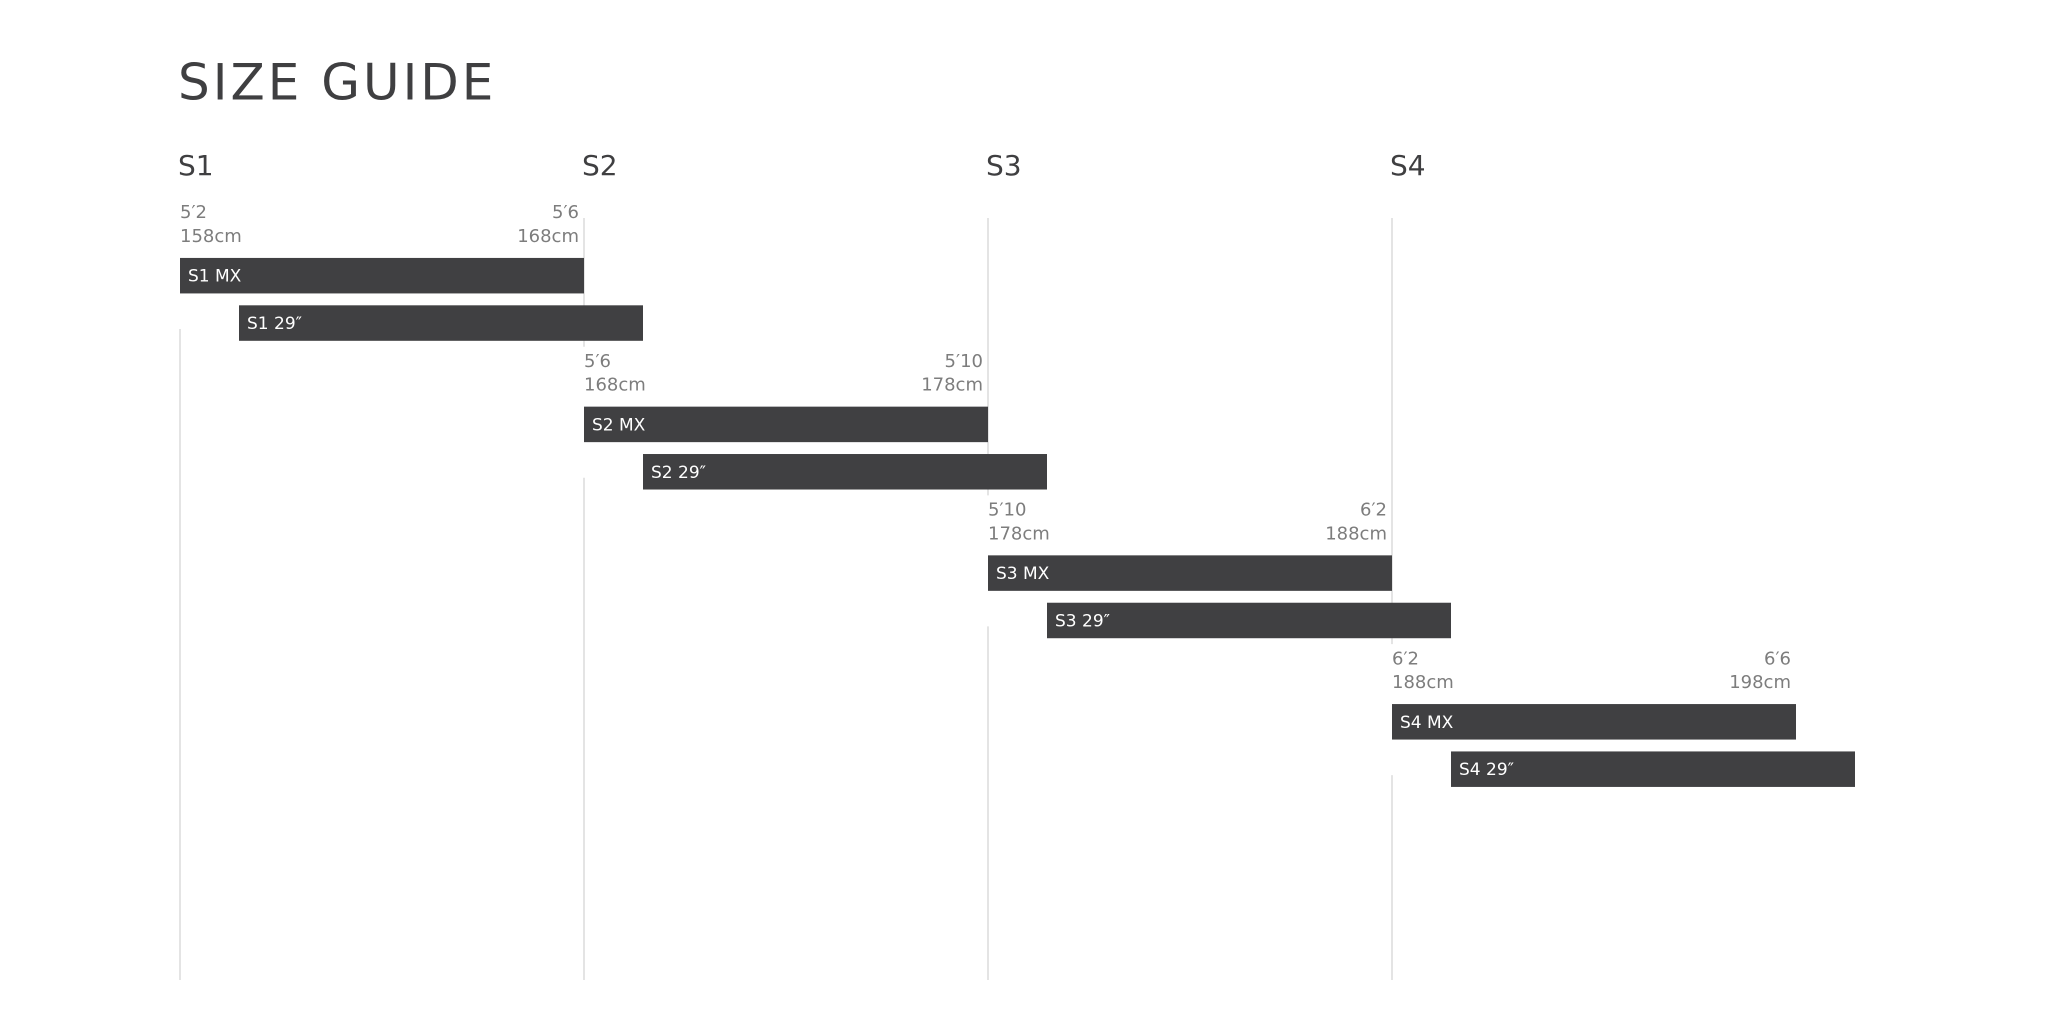 The width and height of the screenshot is (2063, 1036). I want to click on column-header: S4, so click(1408, 165).